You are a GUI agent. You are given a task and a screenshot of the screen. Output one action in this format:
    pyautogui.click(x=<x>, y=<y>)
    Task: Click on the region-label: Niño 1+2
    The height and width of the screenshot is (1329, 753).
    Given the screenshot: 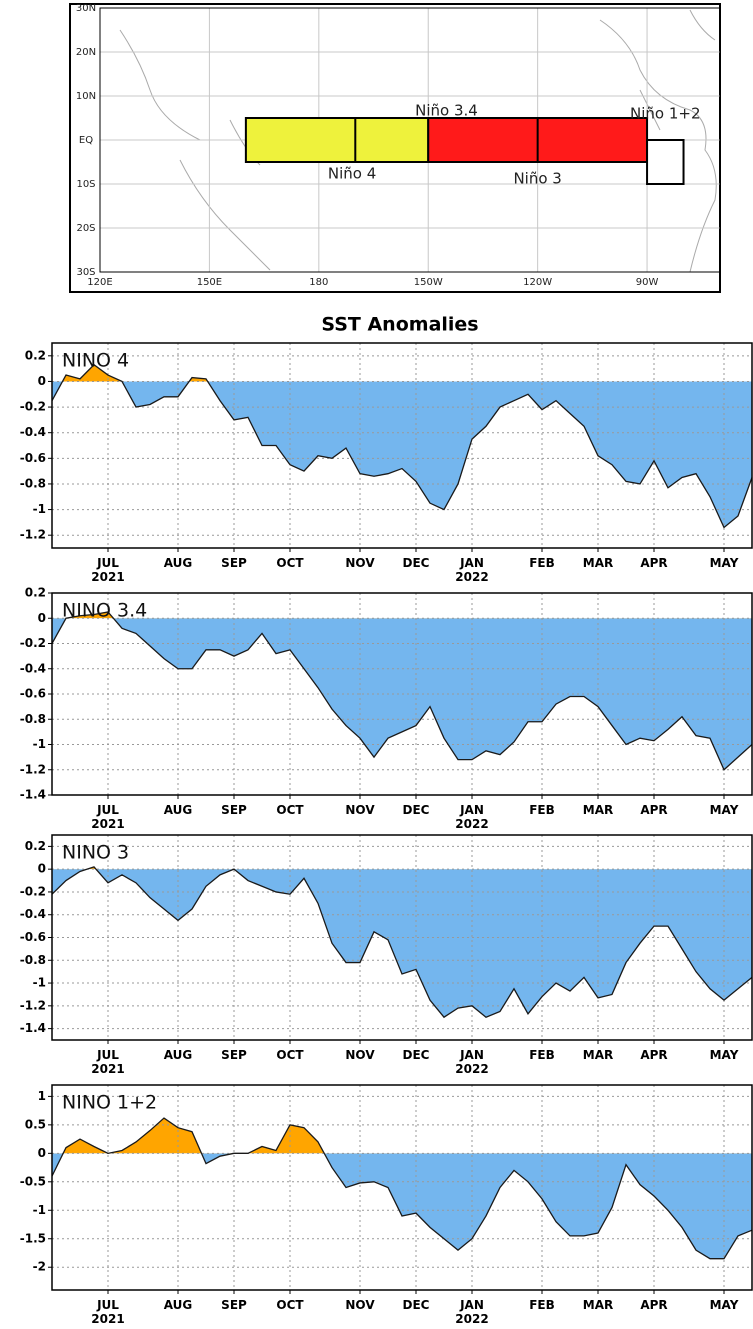 What is the action you would take?
    pyautogui.click(x=665, y=114)
    